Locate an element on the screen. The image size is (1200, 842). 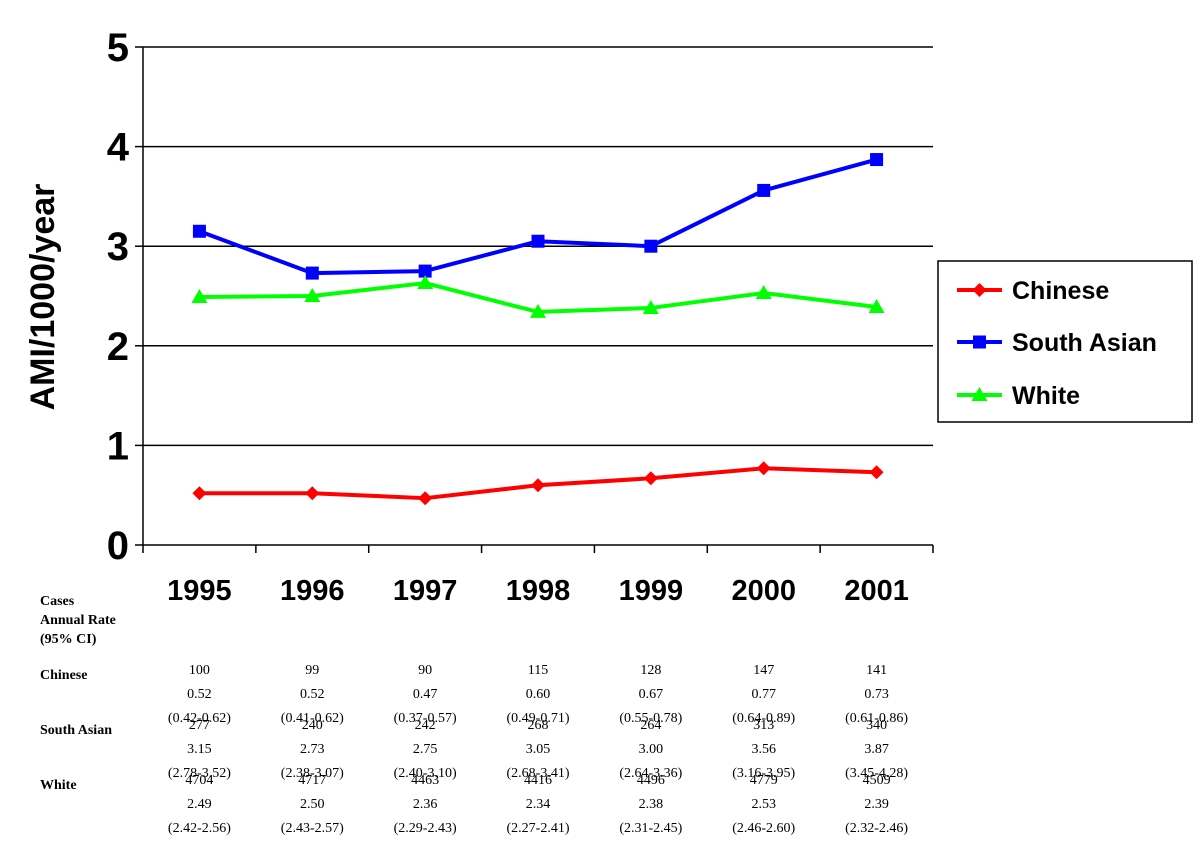
table-rate-cell: 3.56 is located at coordinates (763, 749).